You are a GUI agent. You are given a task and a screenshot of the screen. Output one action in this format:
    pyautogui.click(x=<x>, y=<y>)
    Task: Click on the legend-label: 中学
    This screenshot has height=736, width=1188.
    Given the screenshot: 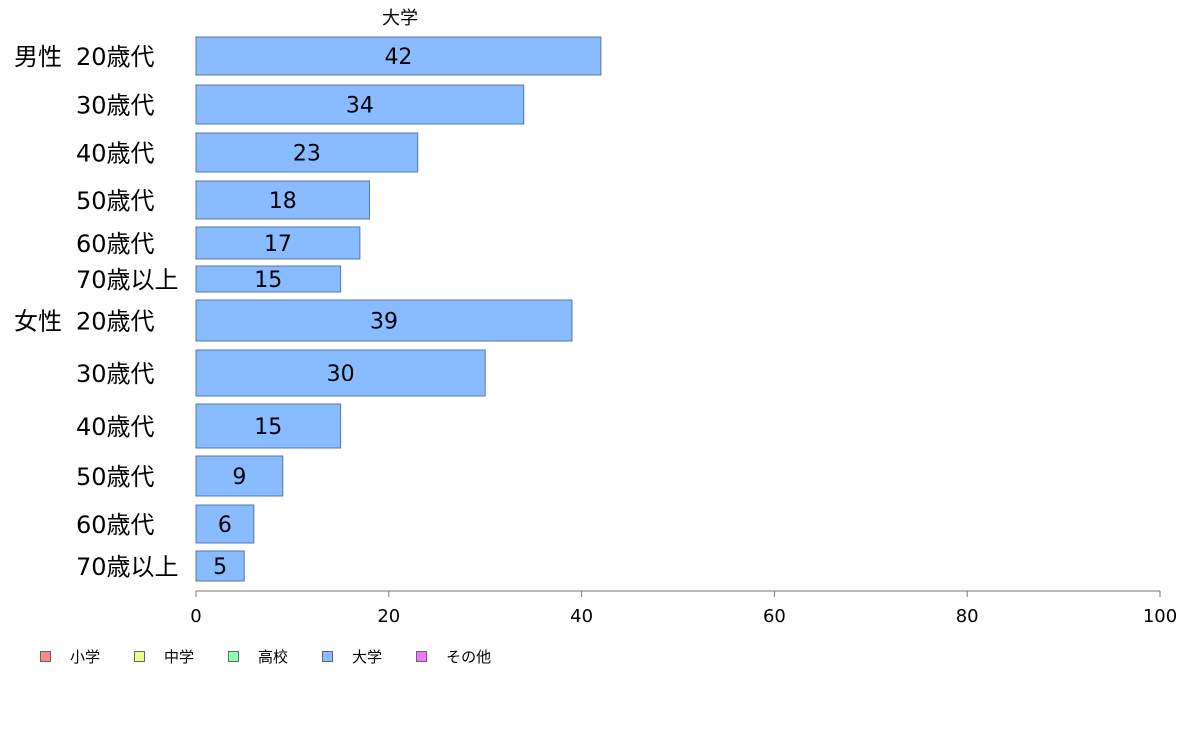 What is the action you would take?
    pyautogui.click(x=179, y=657)
    